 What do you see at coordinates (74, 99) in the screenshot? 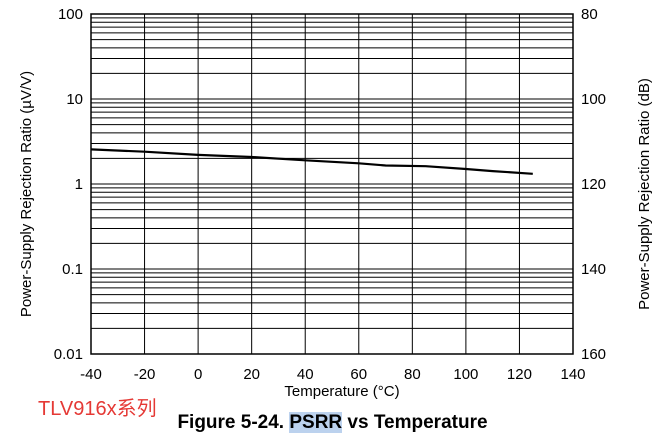
I see `y-tick-label: 10` at bounding box center [74, 99].